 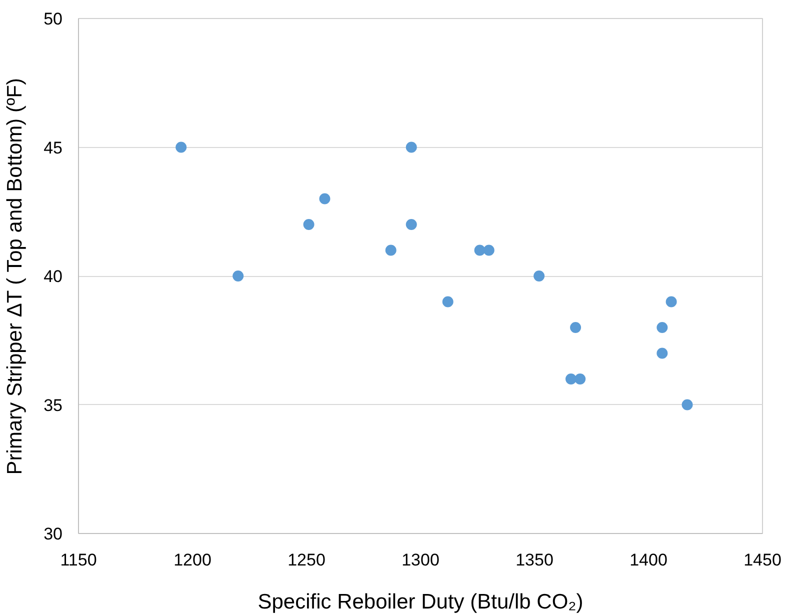 What do you see at coordinates (193, 560) in the screenshot?
I see `x-tick-label: 1200` at bounding box center [193, 560].